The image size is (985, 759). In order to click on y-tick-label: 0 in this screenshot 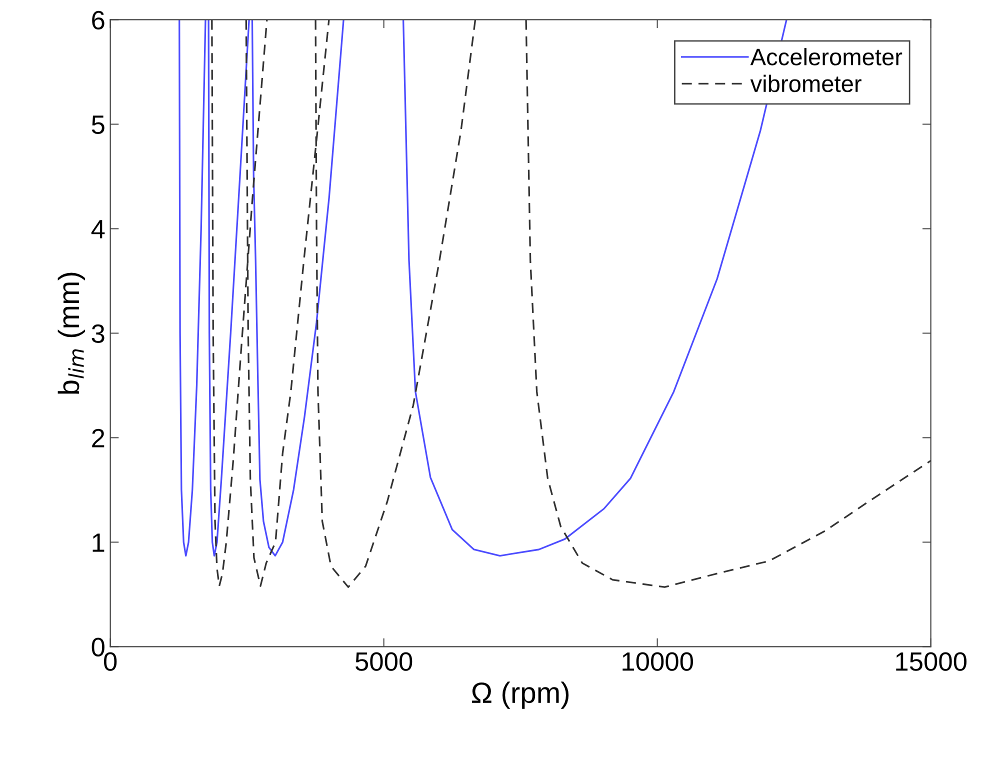, I will do `click(98, 647)`.